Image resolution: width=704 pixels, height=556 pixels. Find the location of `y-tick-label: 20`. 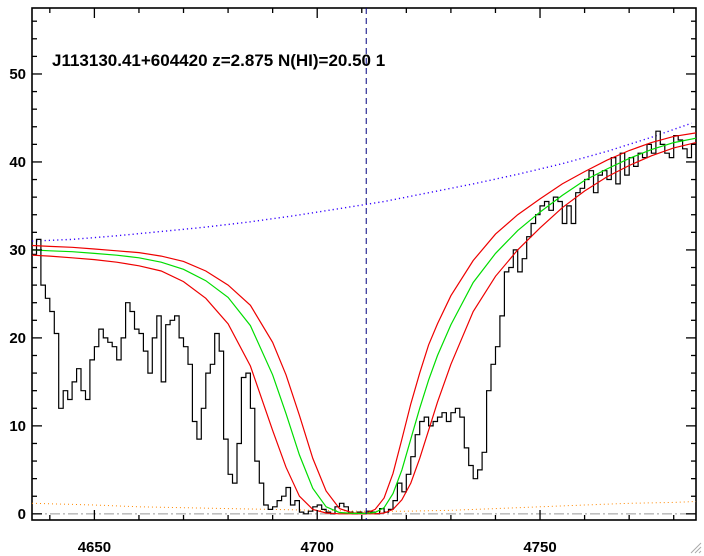

y-tick-label: 20 is located at coordinates (17, 338).